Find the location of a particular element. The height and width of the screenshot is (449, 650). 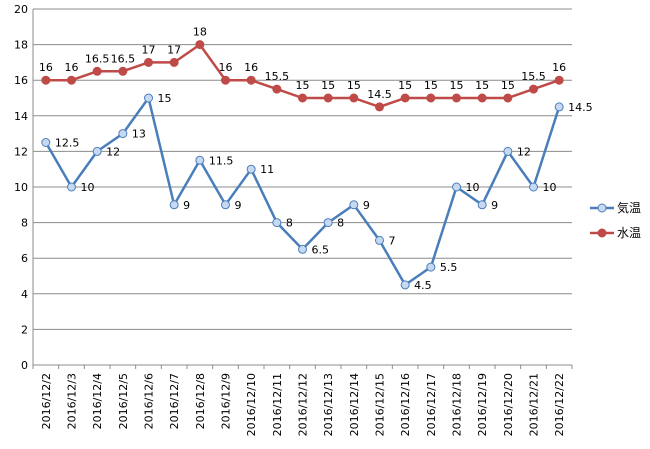

y-tick-label: 6 is located at coordinates (24, 258).